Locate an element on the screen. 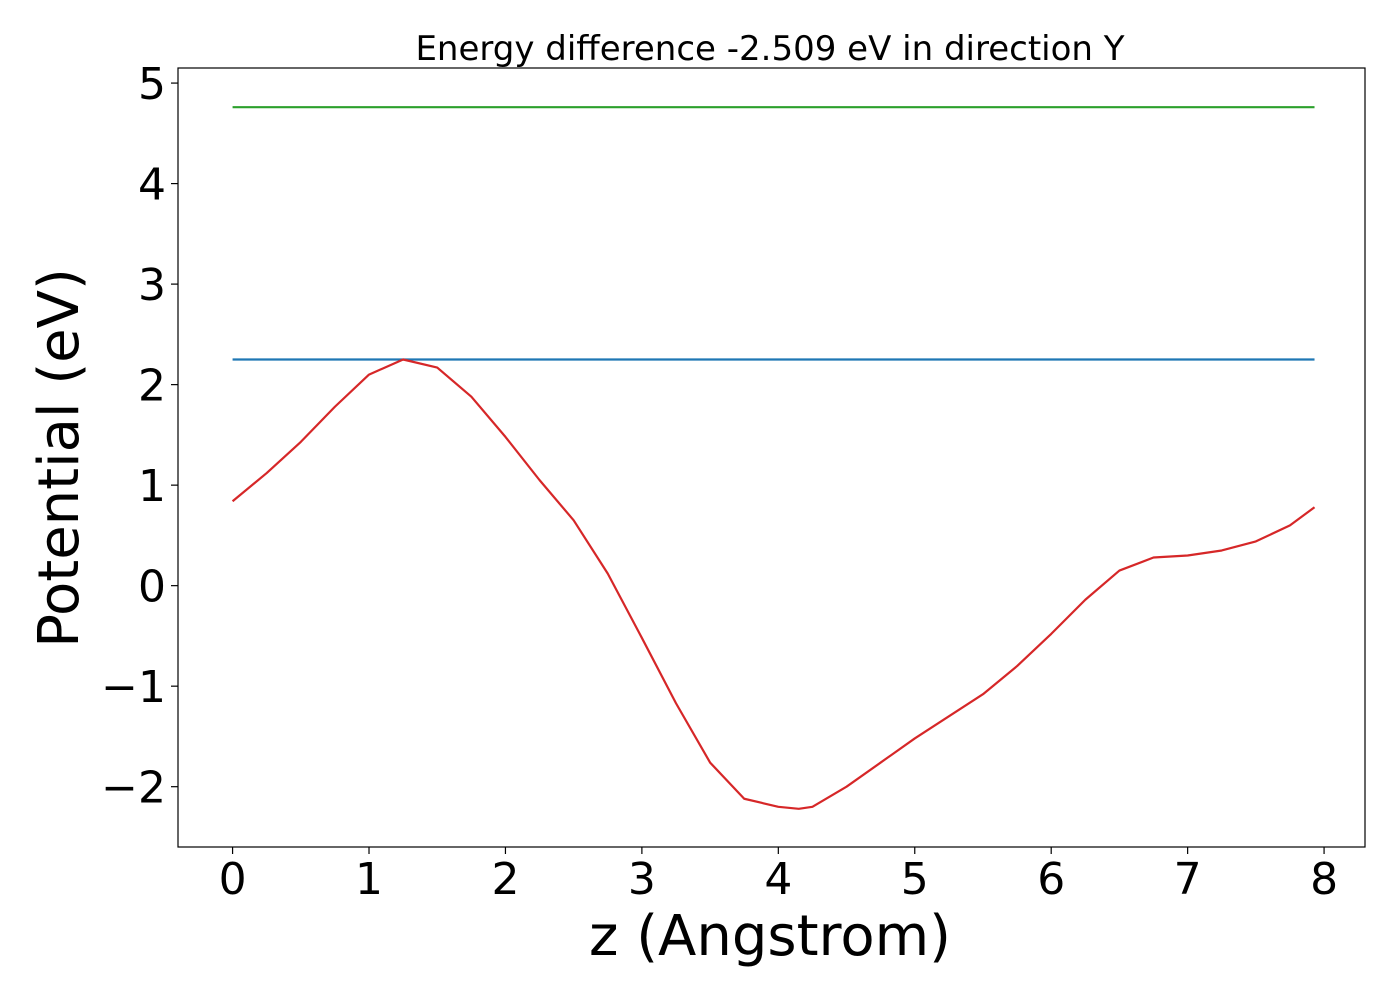  y-tick-label: 4 is located at coordinates (152, 185).